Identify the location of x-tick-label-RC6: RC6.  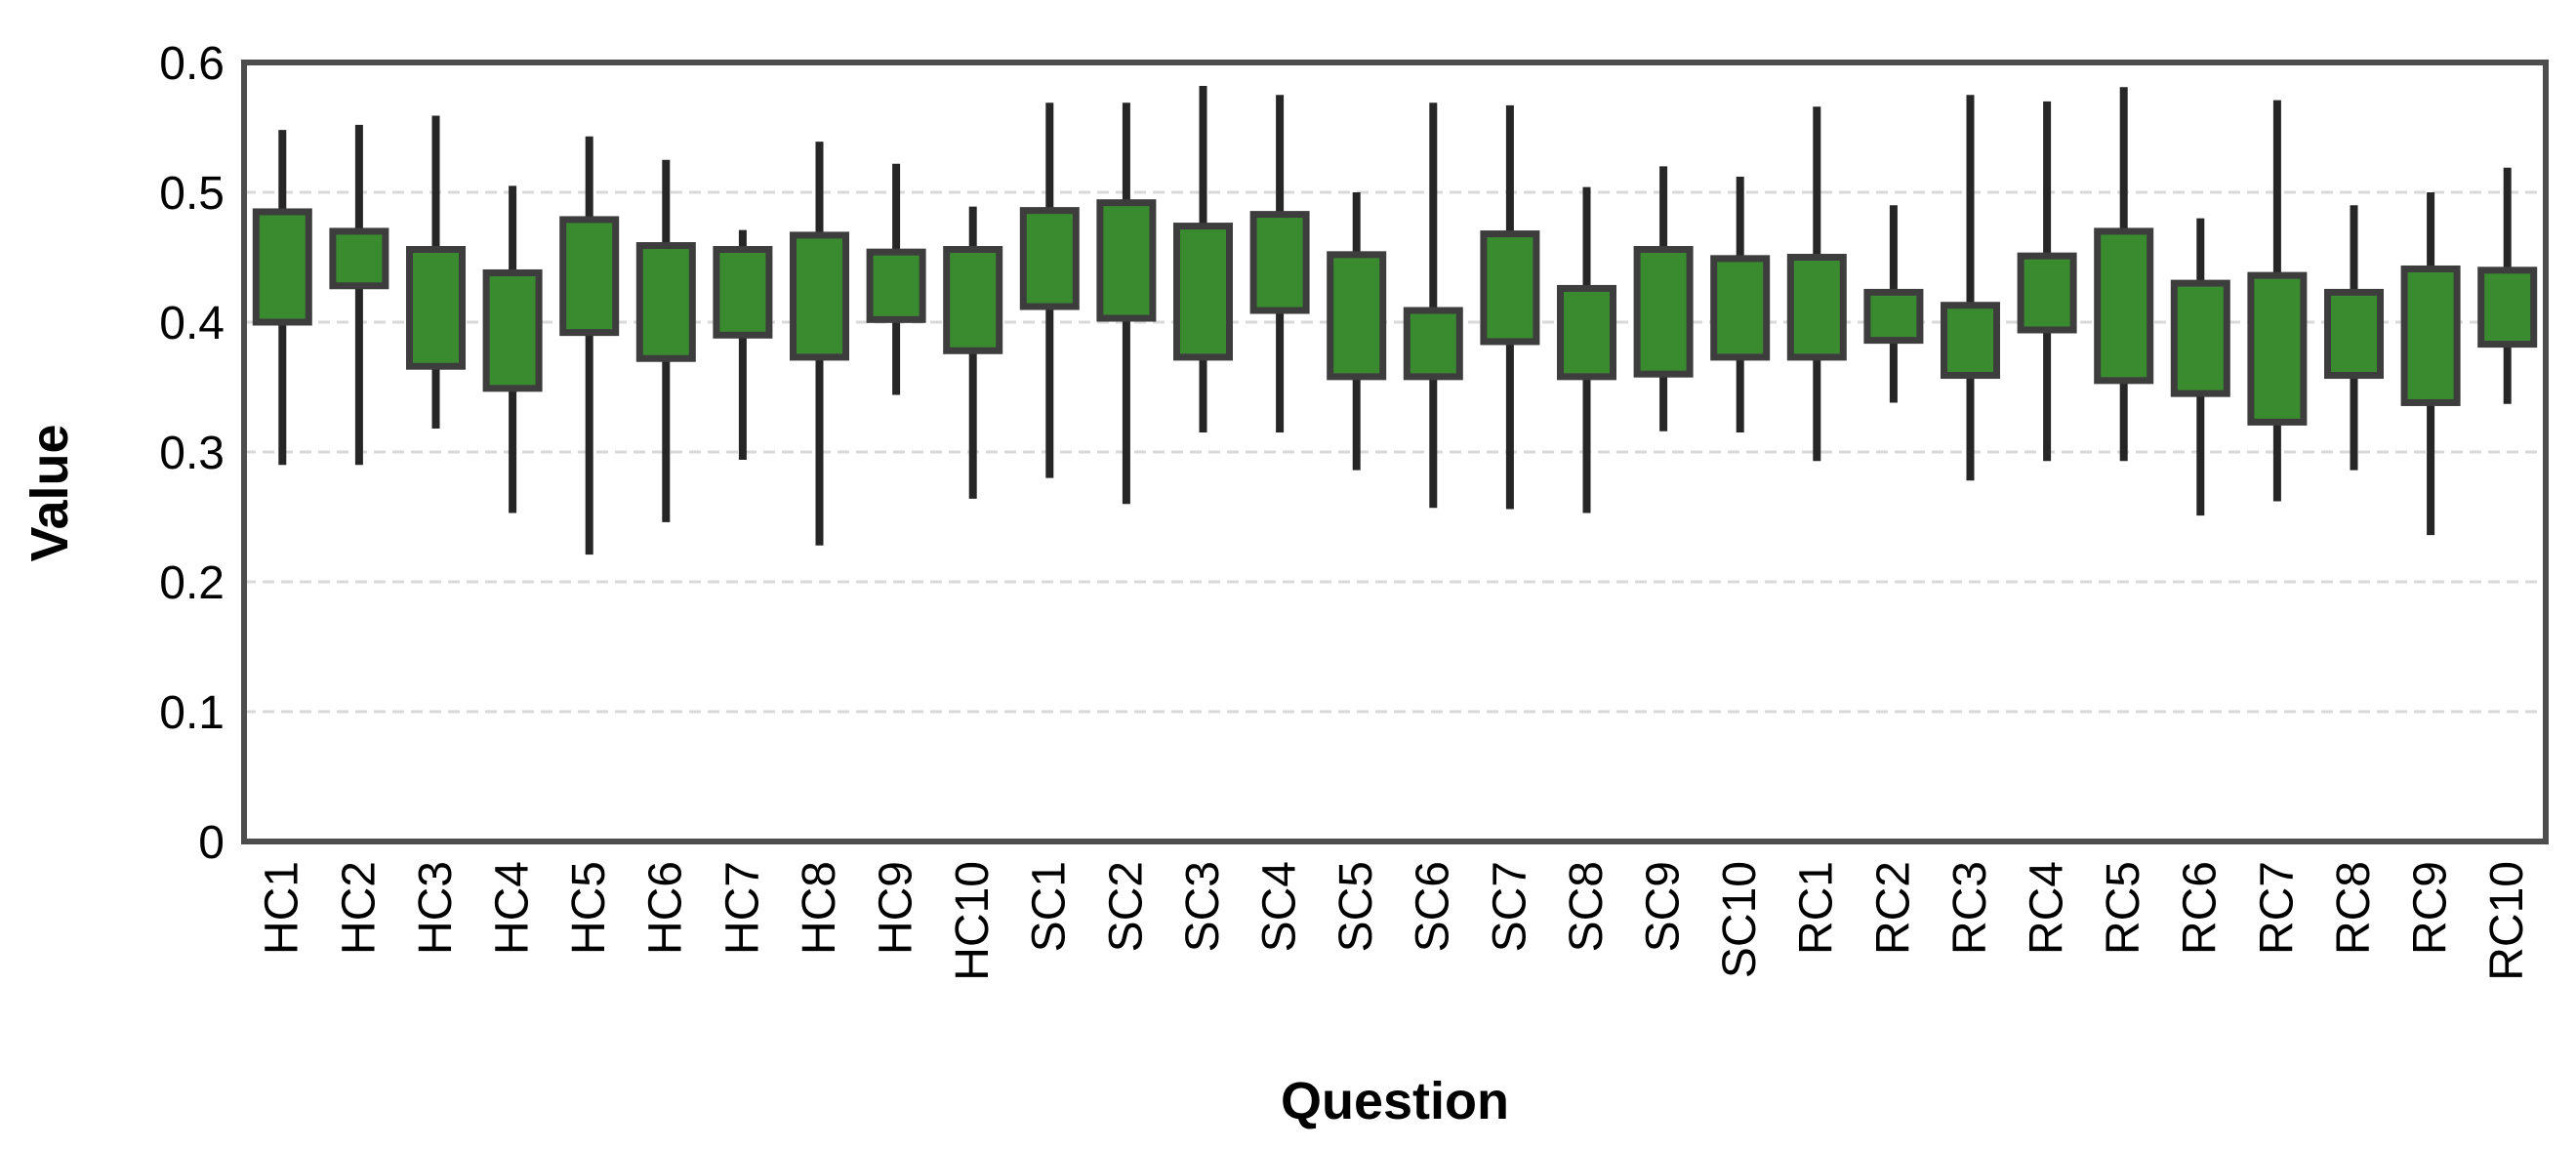
(2201, 908).